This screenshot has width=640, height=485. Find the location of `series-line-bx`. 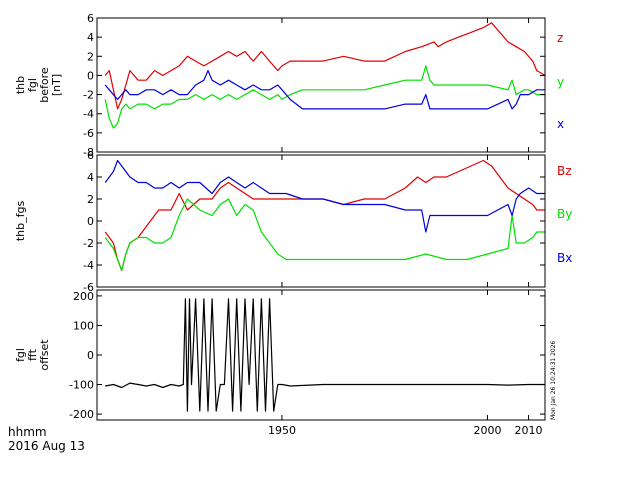

series-line-bx is located at coordinates (324, 196).